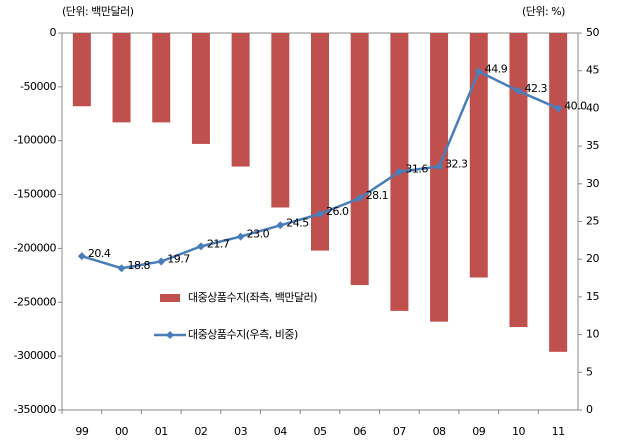 Image resolution: width=621 pixels, height=441 pixels. I want to click on data-label: 23.0, so click(258, 234).